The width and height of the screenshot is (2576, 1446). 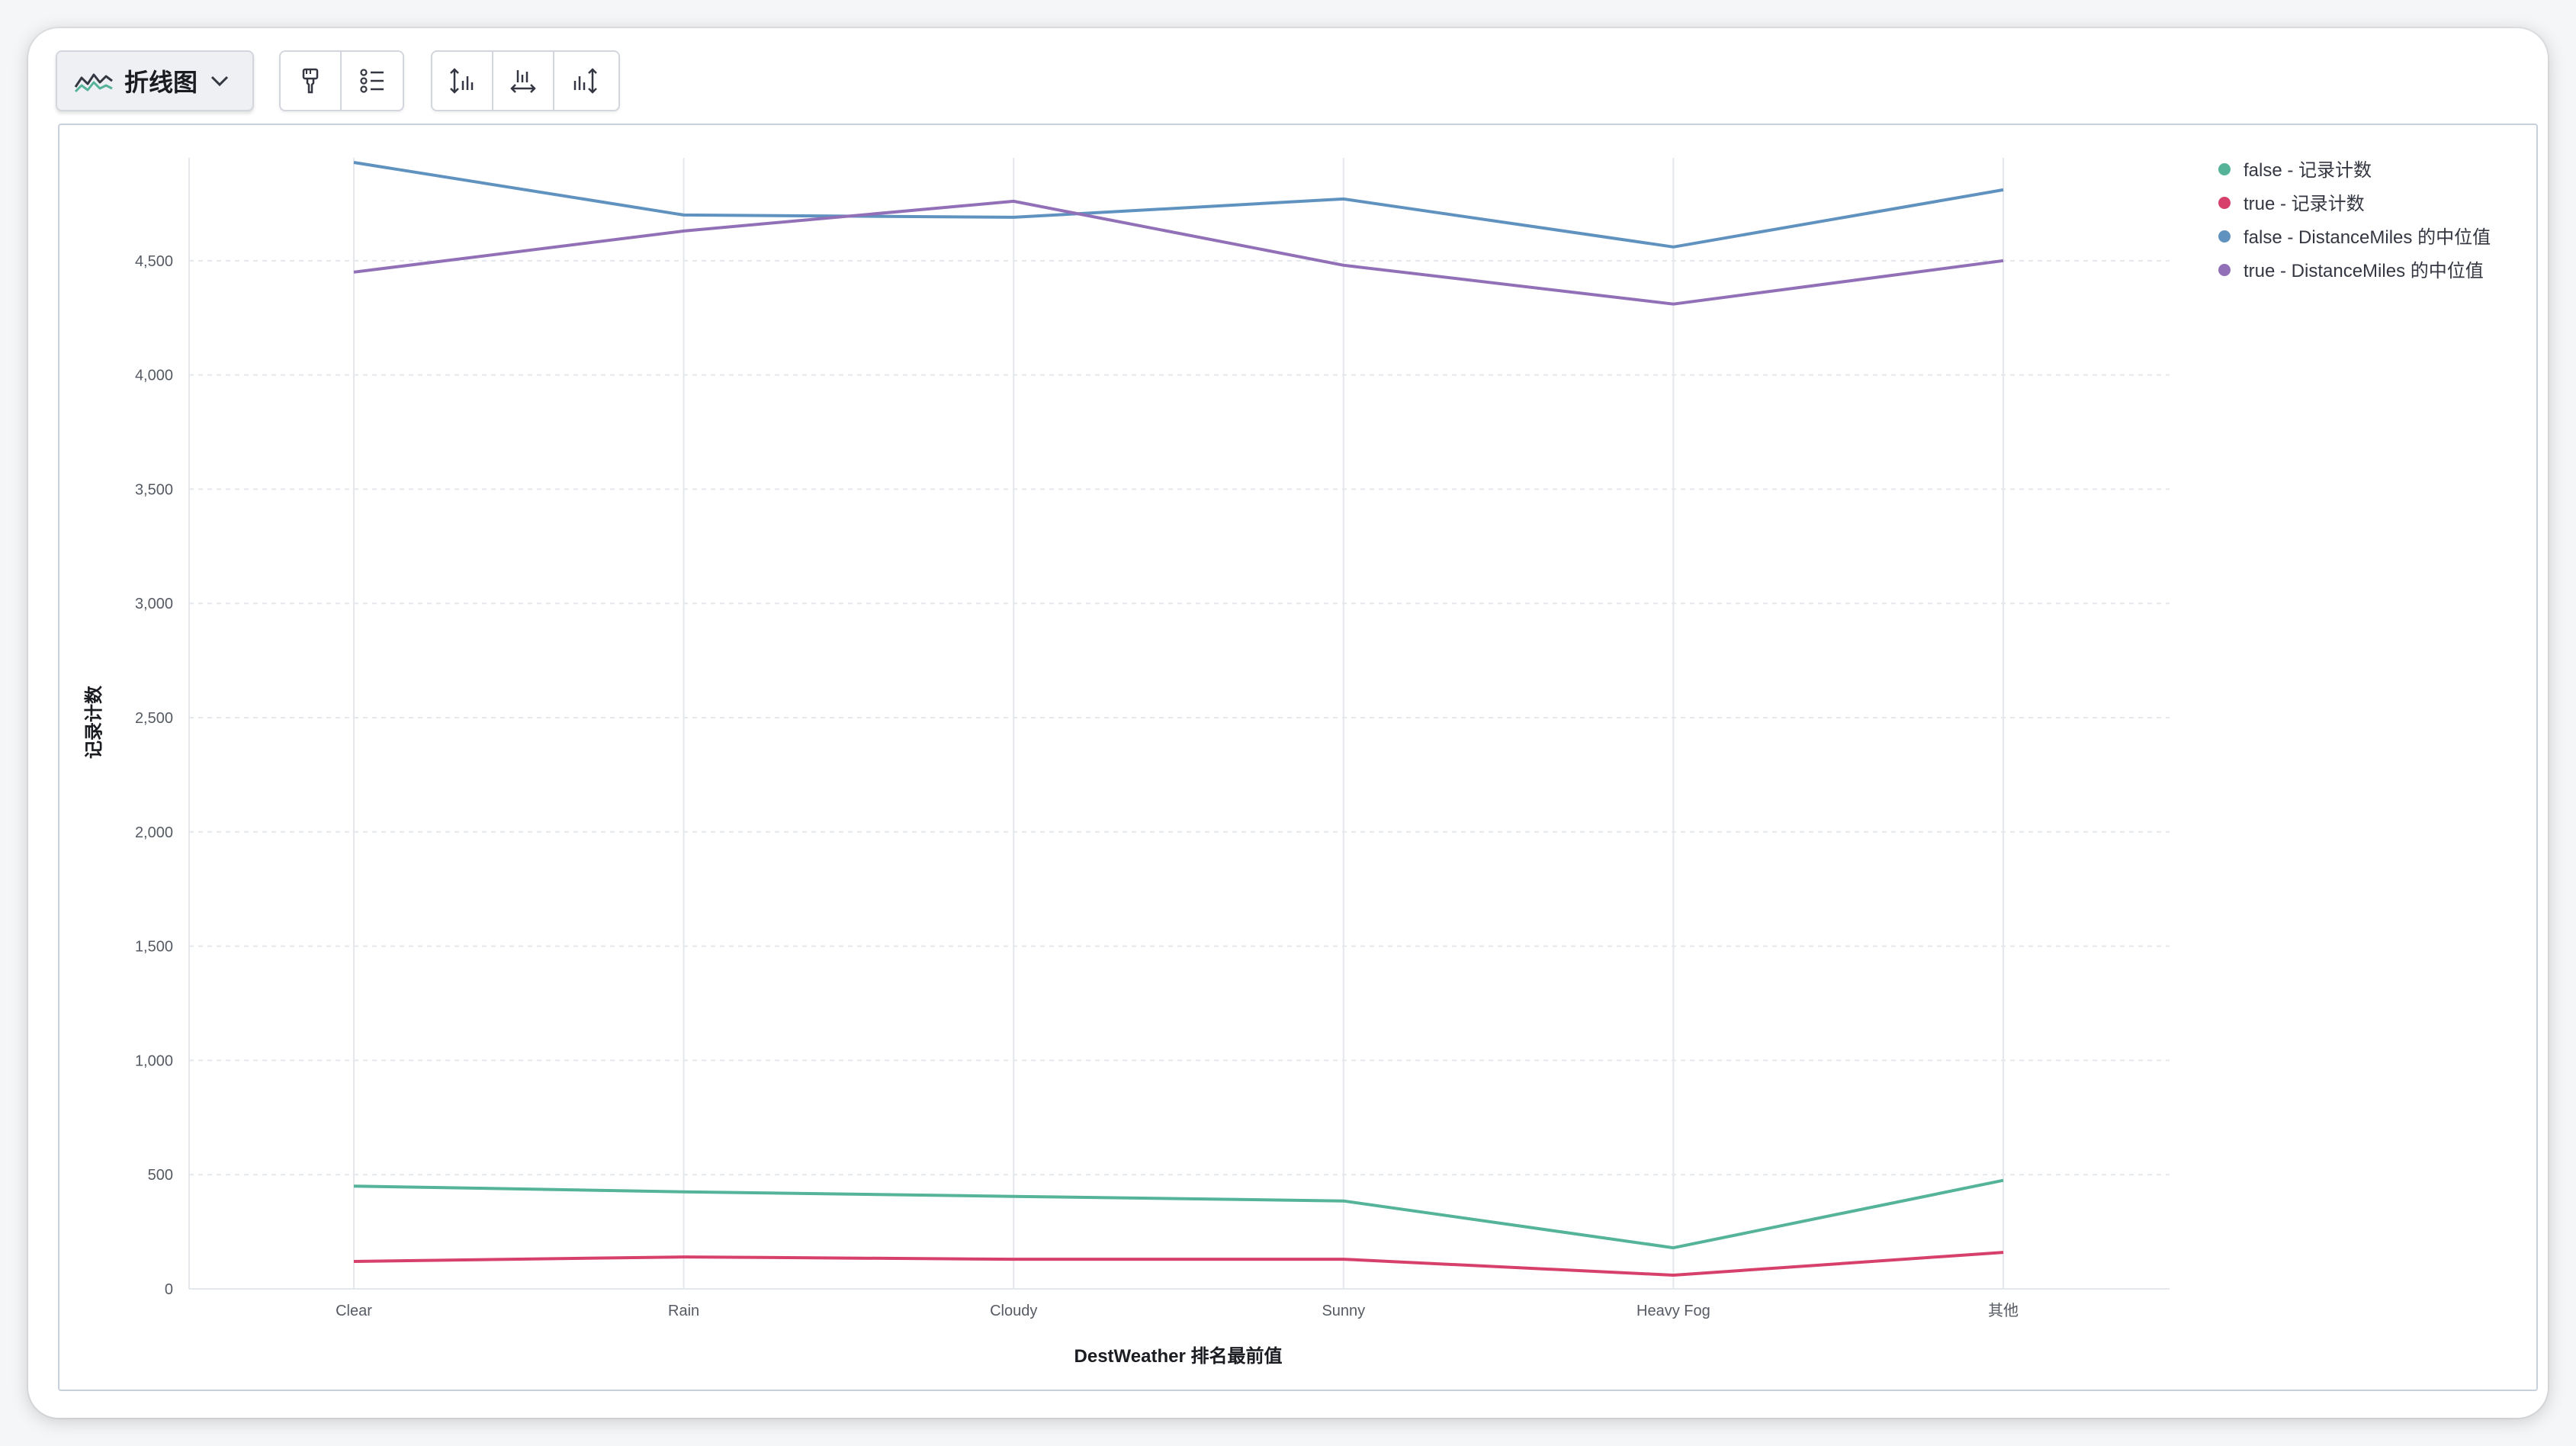 I want to click on appearance-button-group, so click(x=341, y=80).